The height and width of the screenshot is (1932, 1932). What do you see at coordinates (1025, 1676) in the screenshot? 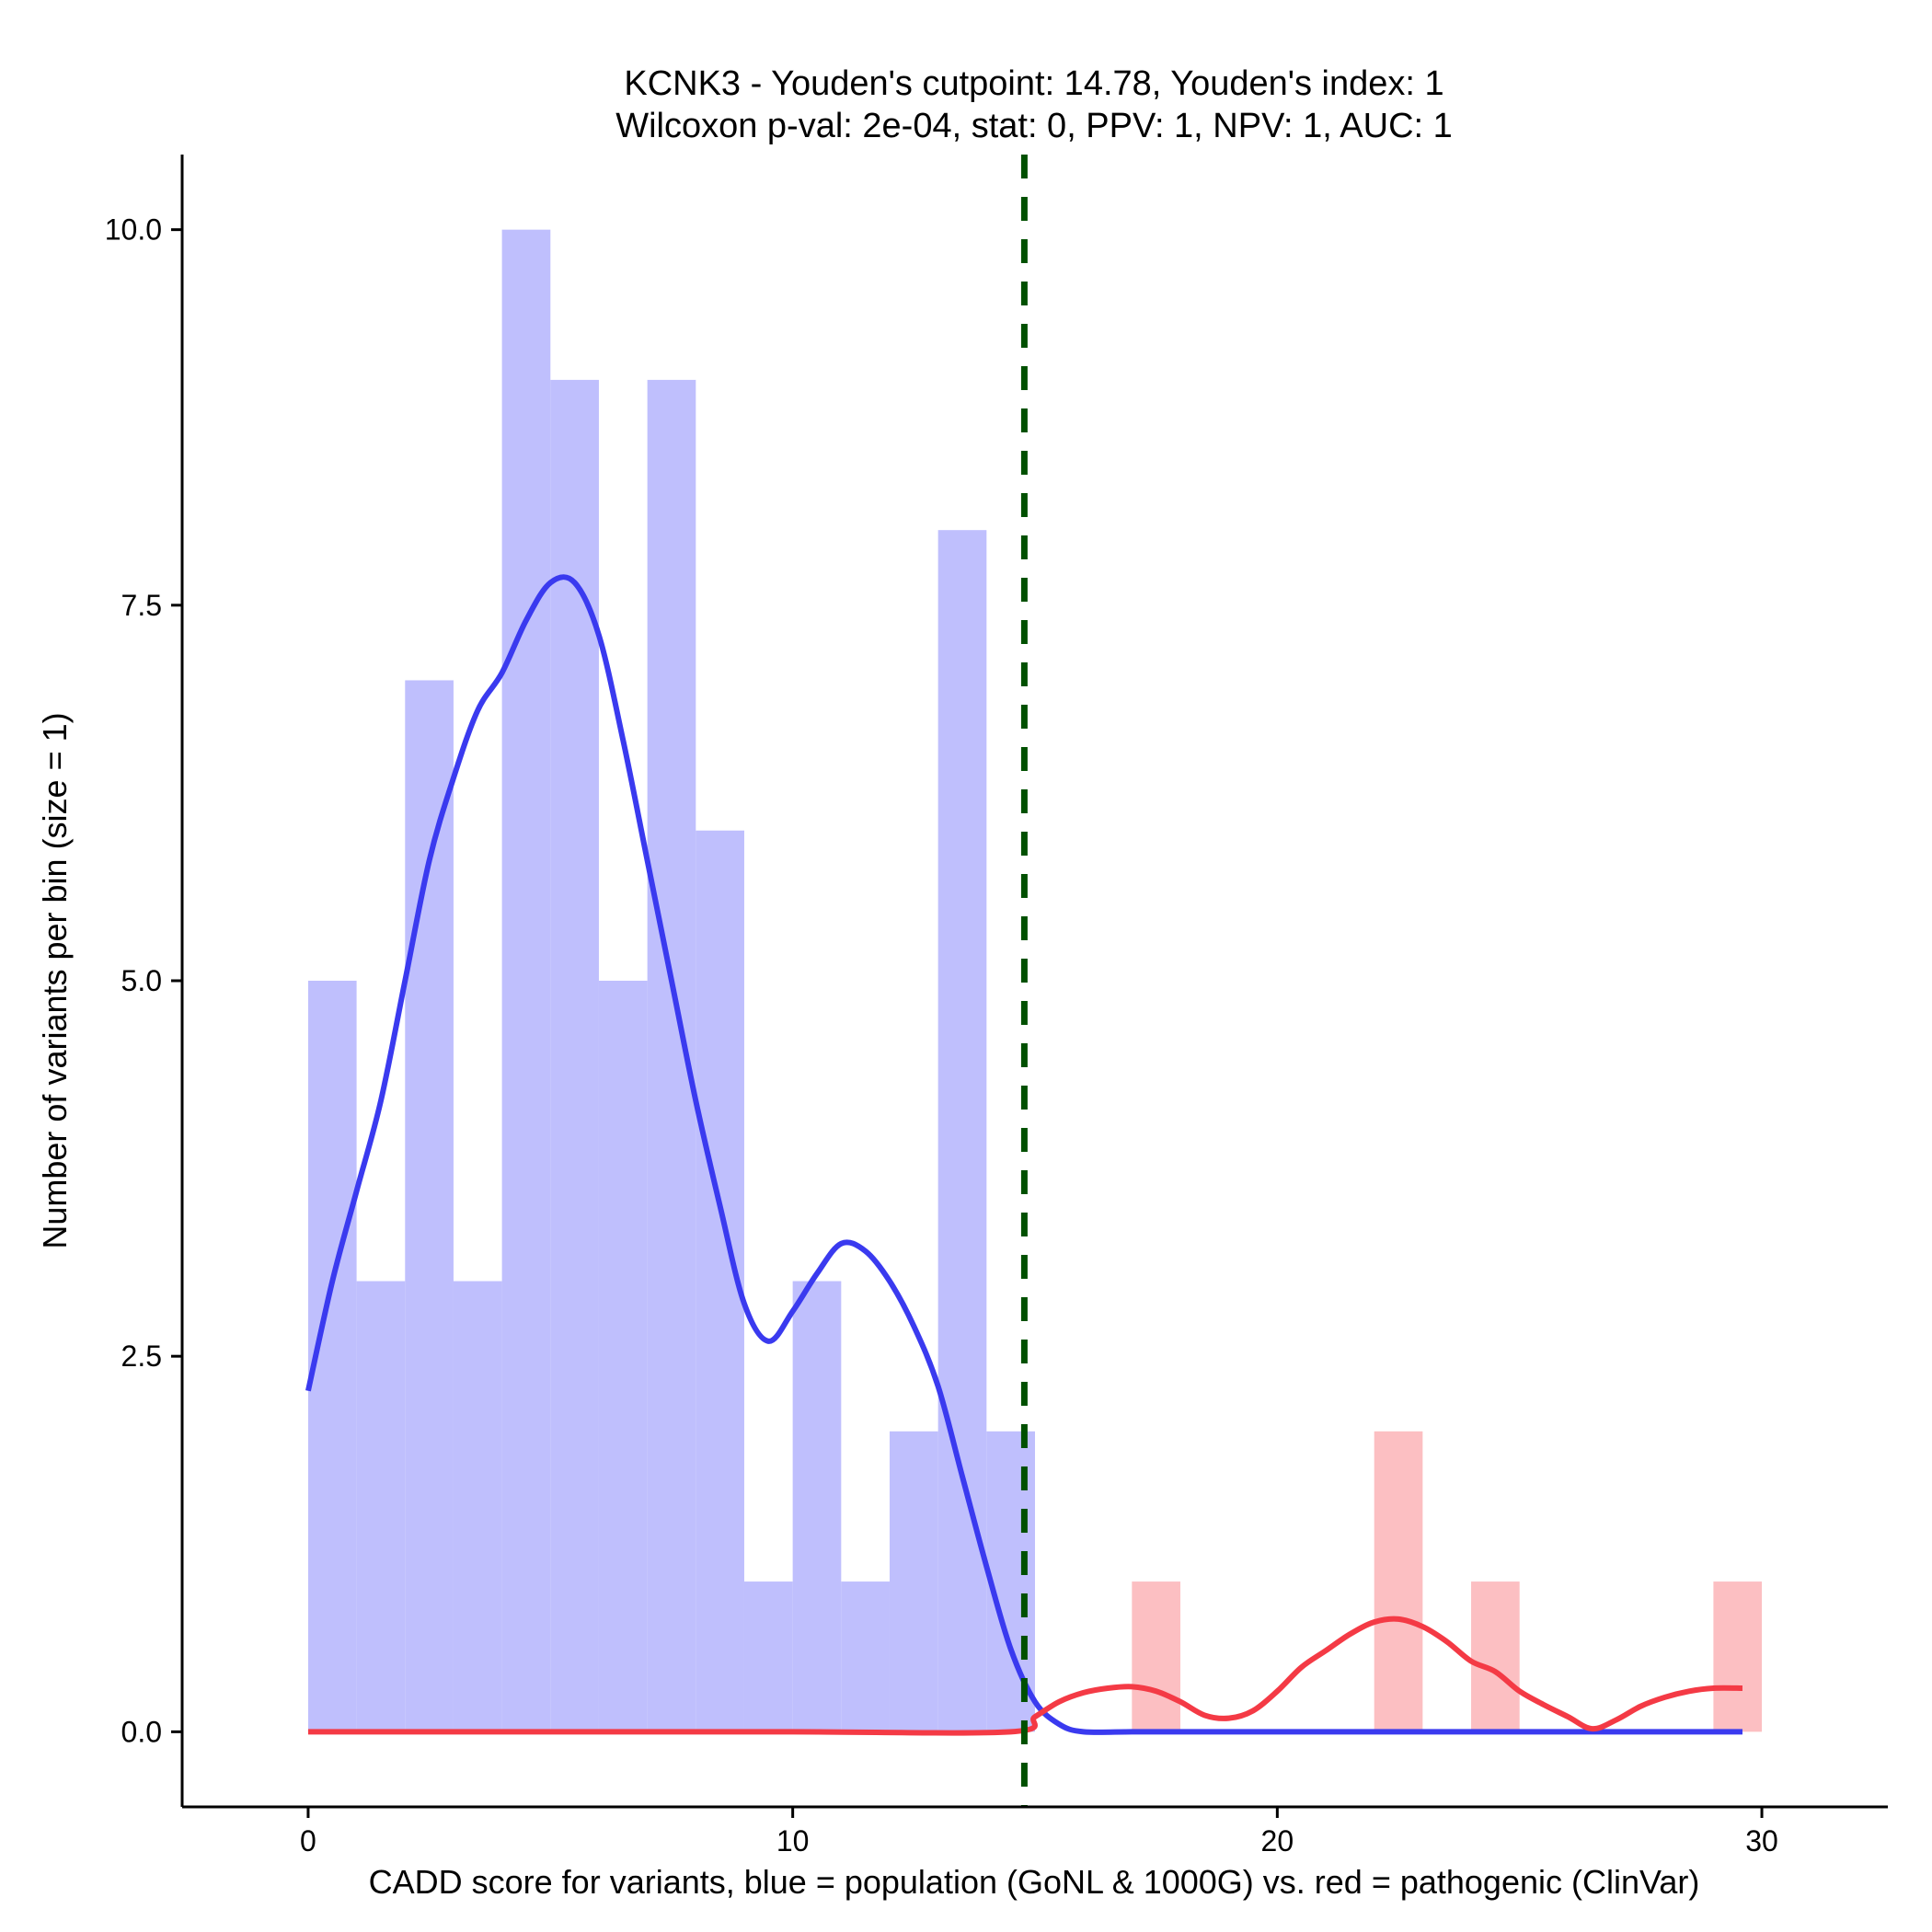
I see `density-line-pathogenic_line` at bounding box center [1025, 1676].